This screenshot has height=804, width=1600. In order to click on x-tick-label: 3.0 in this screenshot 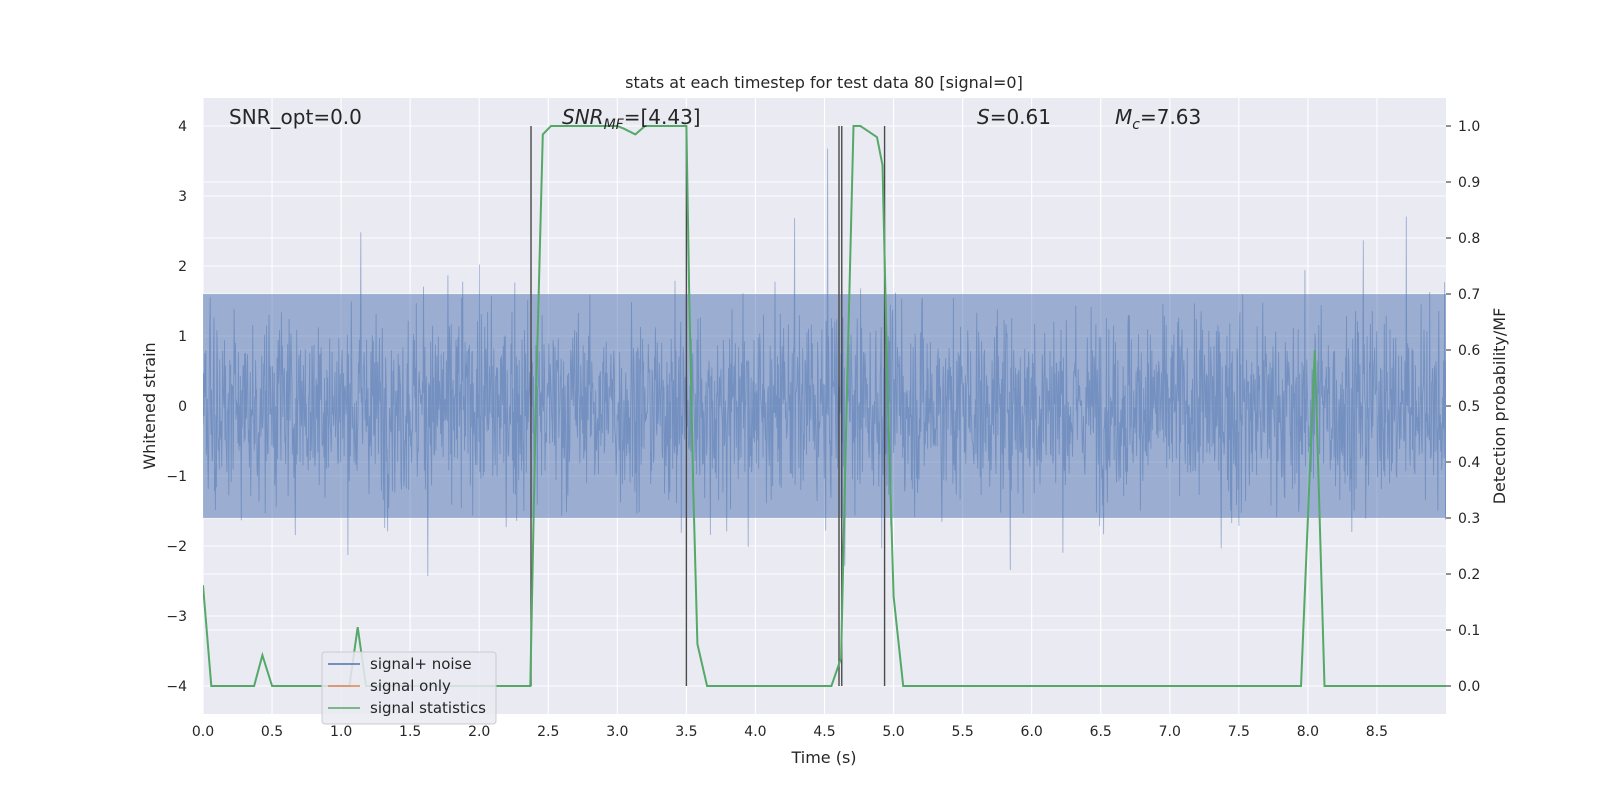, I will do `click(617, 732)`.